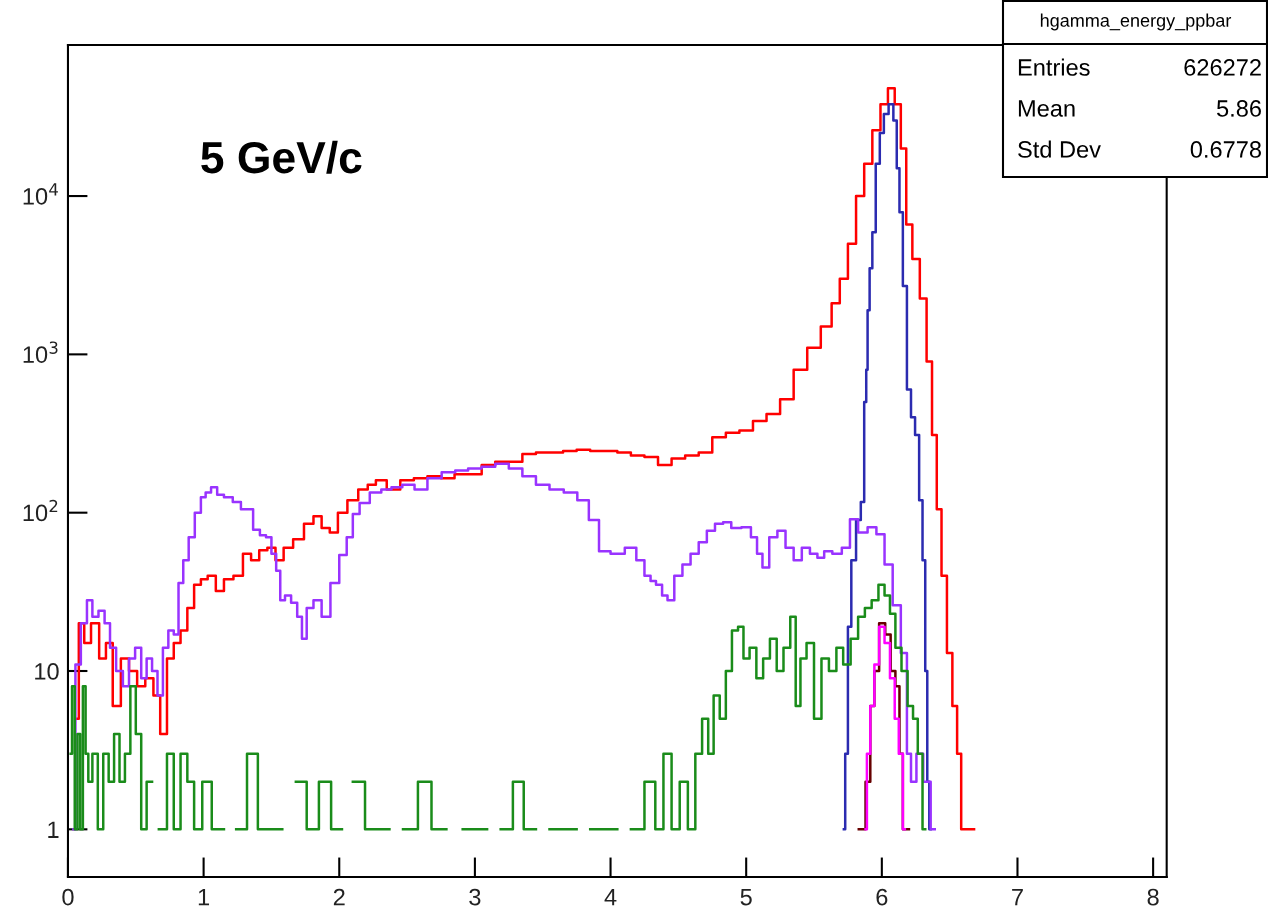 The image size is (1268, 916). What do you see at coordinates (1222, 67) in the screenshot?
I see `text: 626272` at bounding box center [1222, 67].